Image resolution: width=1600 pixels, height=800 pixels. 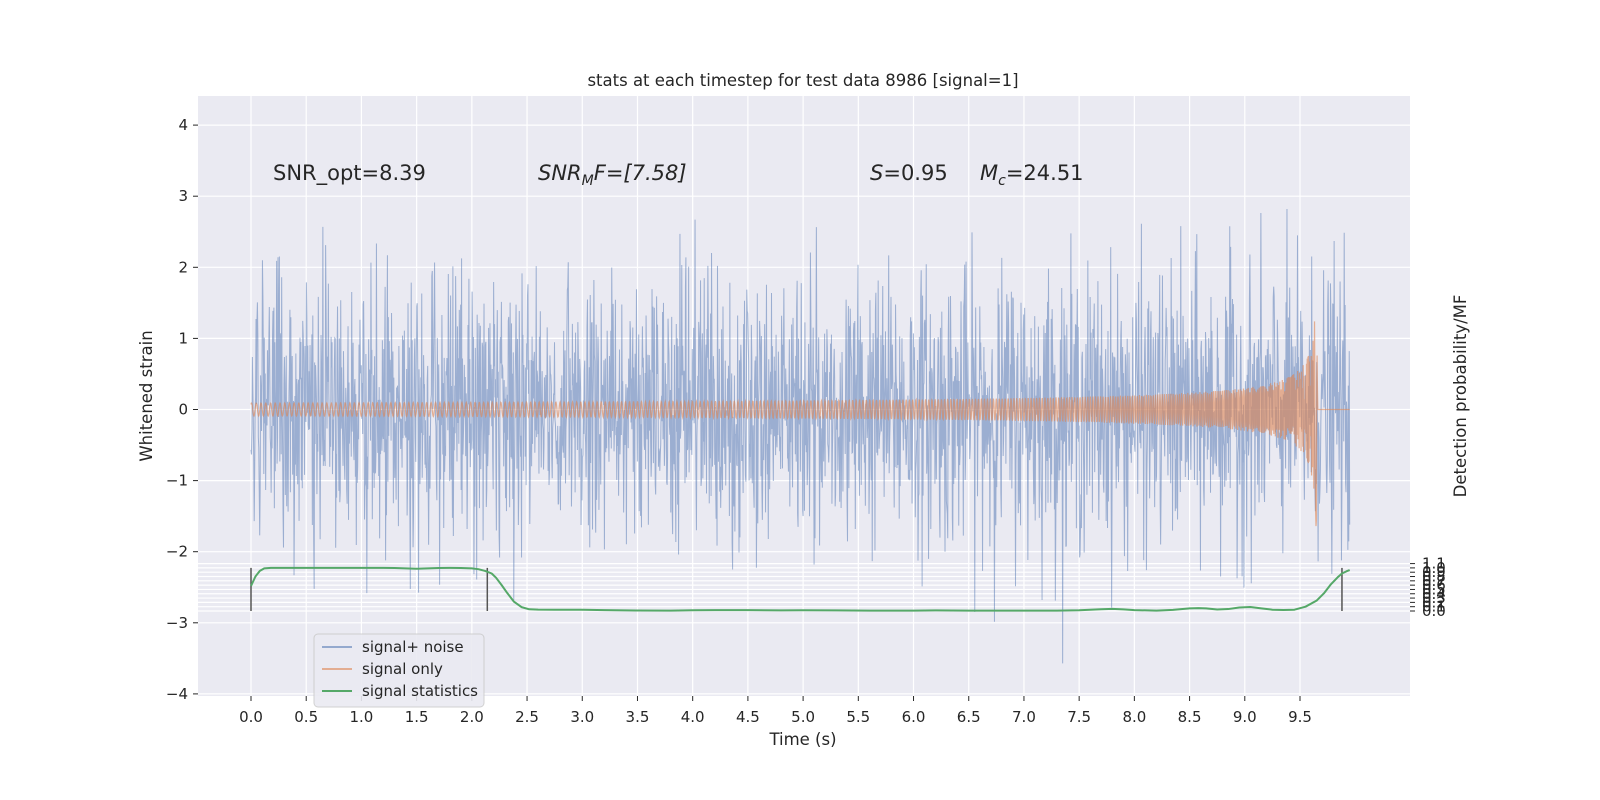 What do you see at coordinates (1460, 396) in the screenshot?
I see `y-right-axis-label: Detection probability/MF` at bounding box center [1460, 396].